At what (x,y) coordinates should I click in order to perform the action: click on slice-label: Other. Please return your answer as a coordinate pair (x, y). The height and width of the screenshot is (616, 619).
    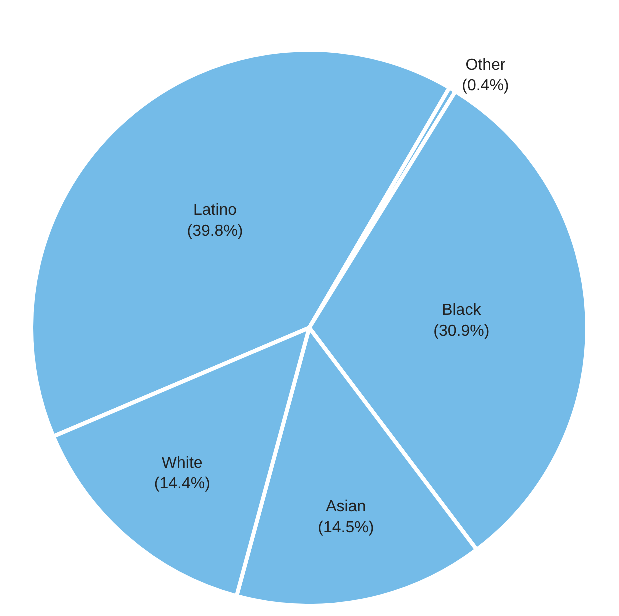
    Looking at the image, I should click on (486, 65).